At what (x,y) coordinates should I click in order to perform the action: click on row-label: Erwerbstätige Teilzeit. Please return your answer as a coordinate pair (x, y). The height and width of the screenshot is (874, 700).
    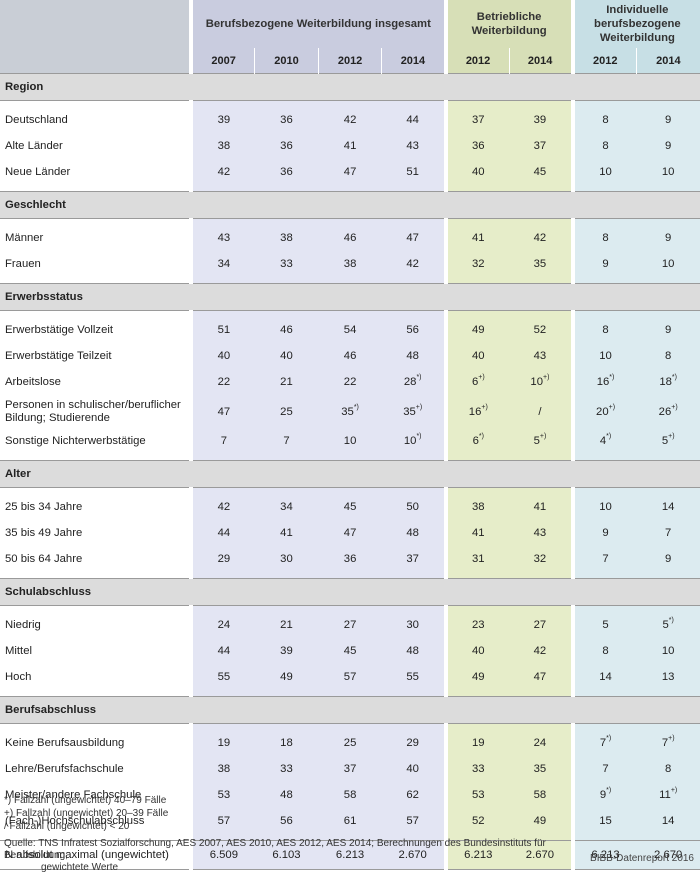
    Looking at the image, I should click on (58, 355).